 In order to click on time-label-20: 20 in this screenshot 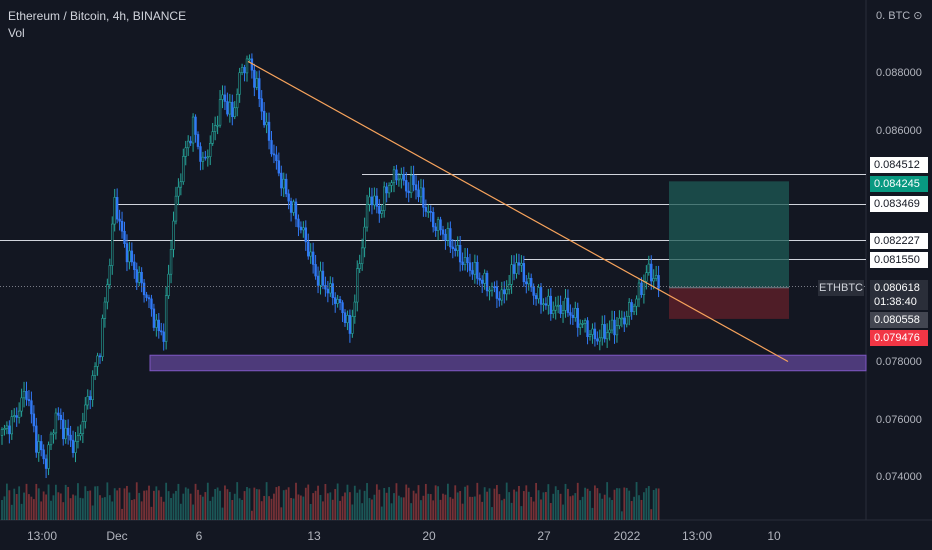, I will do `click(429, 536)`.